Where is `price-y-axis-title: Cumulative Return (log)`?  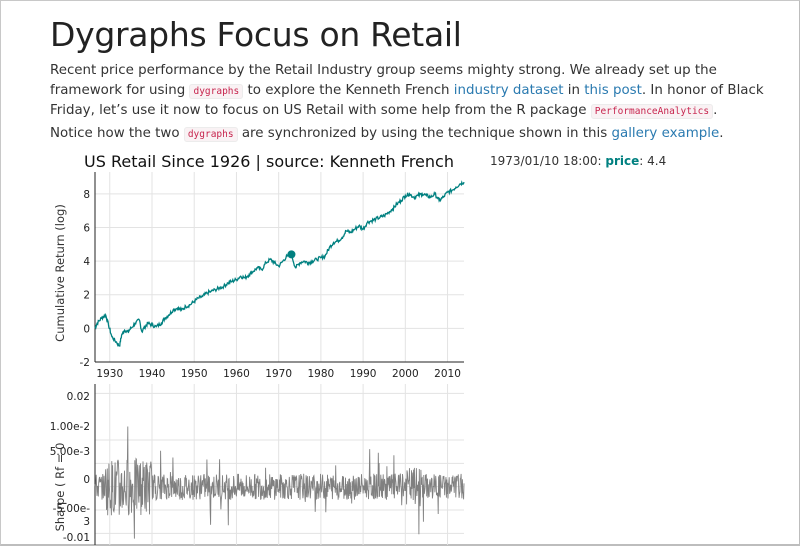
price-y-axis-title: Cumulative Return (log) is located at coordinates (60, 273).